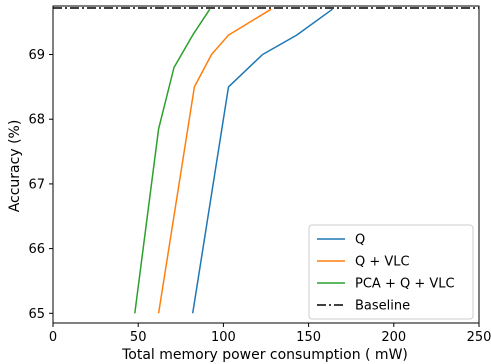  What do you see at coordinates (172, 161) in the screenshot?
I see `series-line-pca-q-vlc` at bounding box center [172, 161].